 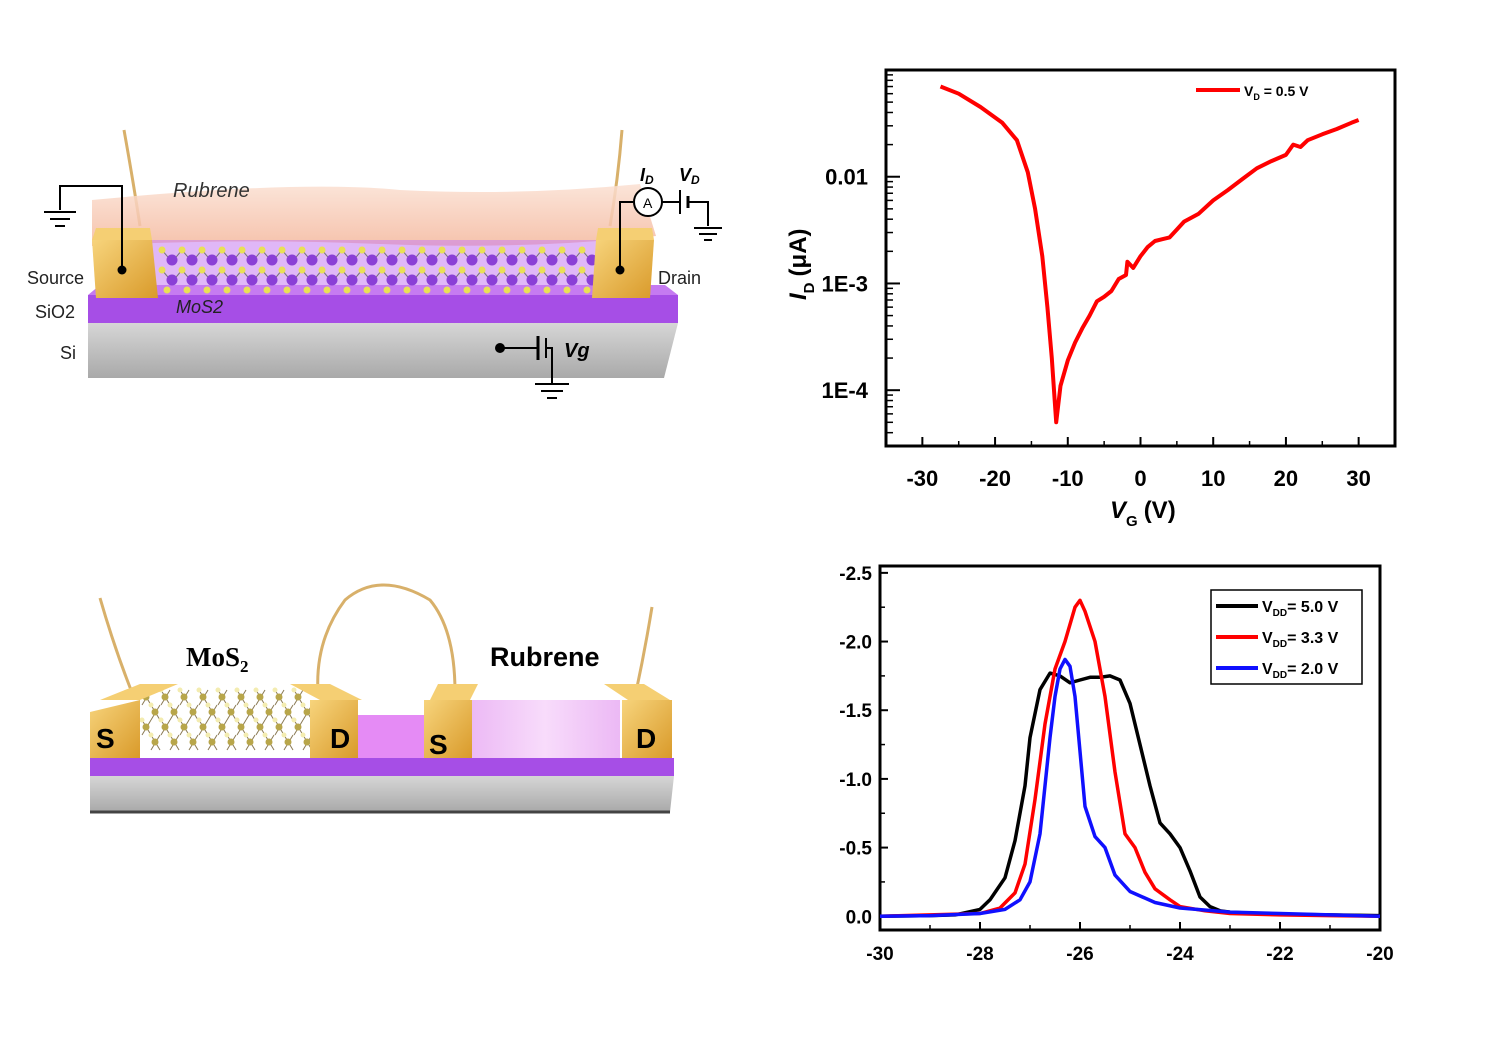 I want to click on chart1-legend-label: VD = 0.5 V, so click(x=1276, y=92).